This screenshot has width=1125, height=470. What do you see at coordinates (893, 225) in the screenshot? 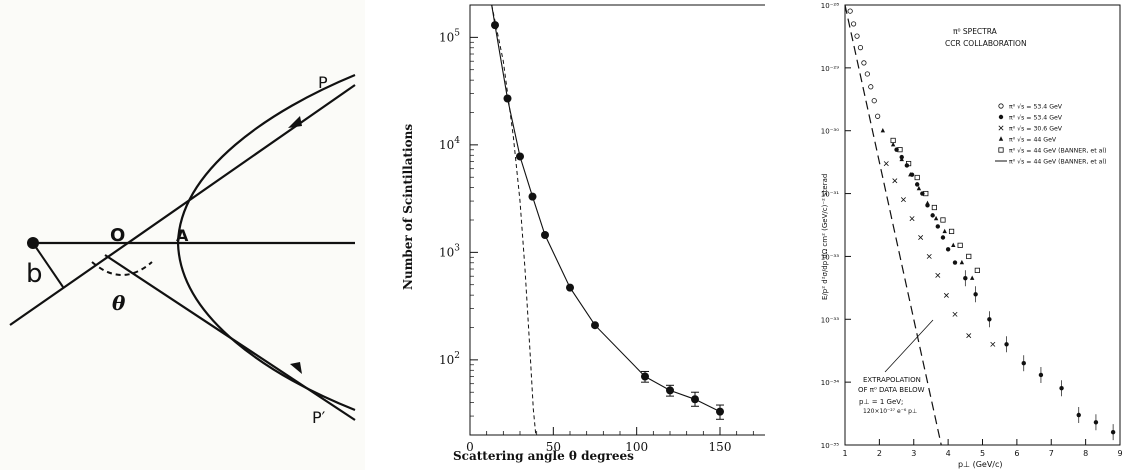
I see `extrapolation-line` at bounding box center [893, 225].